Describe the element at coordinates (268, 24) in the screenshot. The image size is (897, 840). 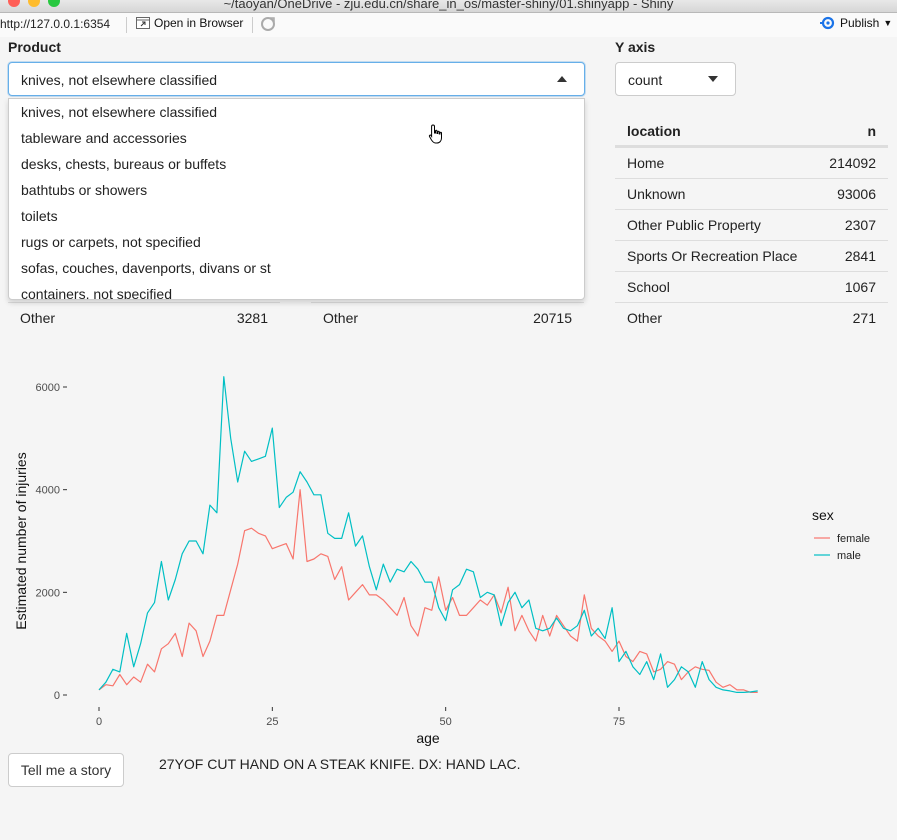
I see `refresh-icon` at that location.